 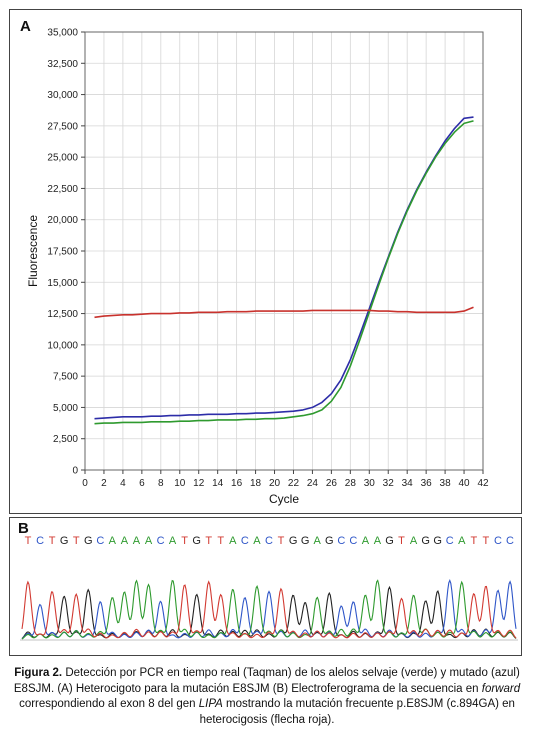 I want to click on caption-gene: LIPA, so click(x=210, y=704).